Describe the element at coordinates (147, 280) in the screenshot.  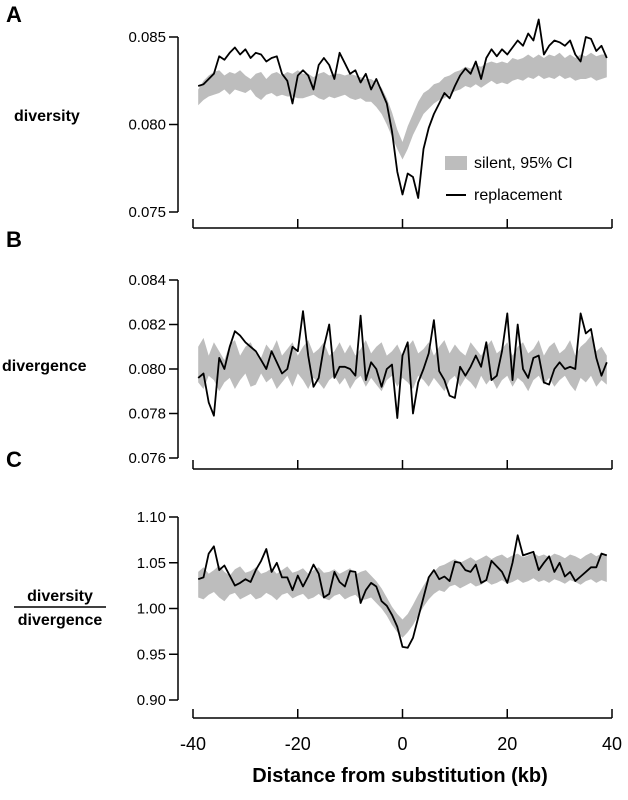
I see `y-tick-label: 0.084` at that location.